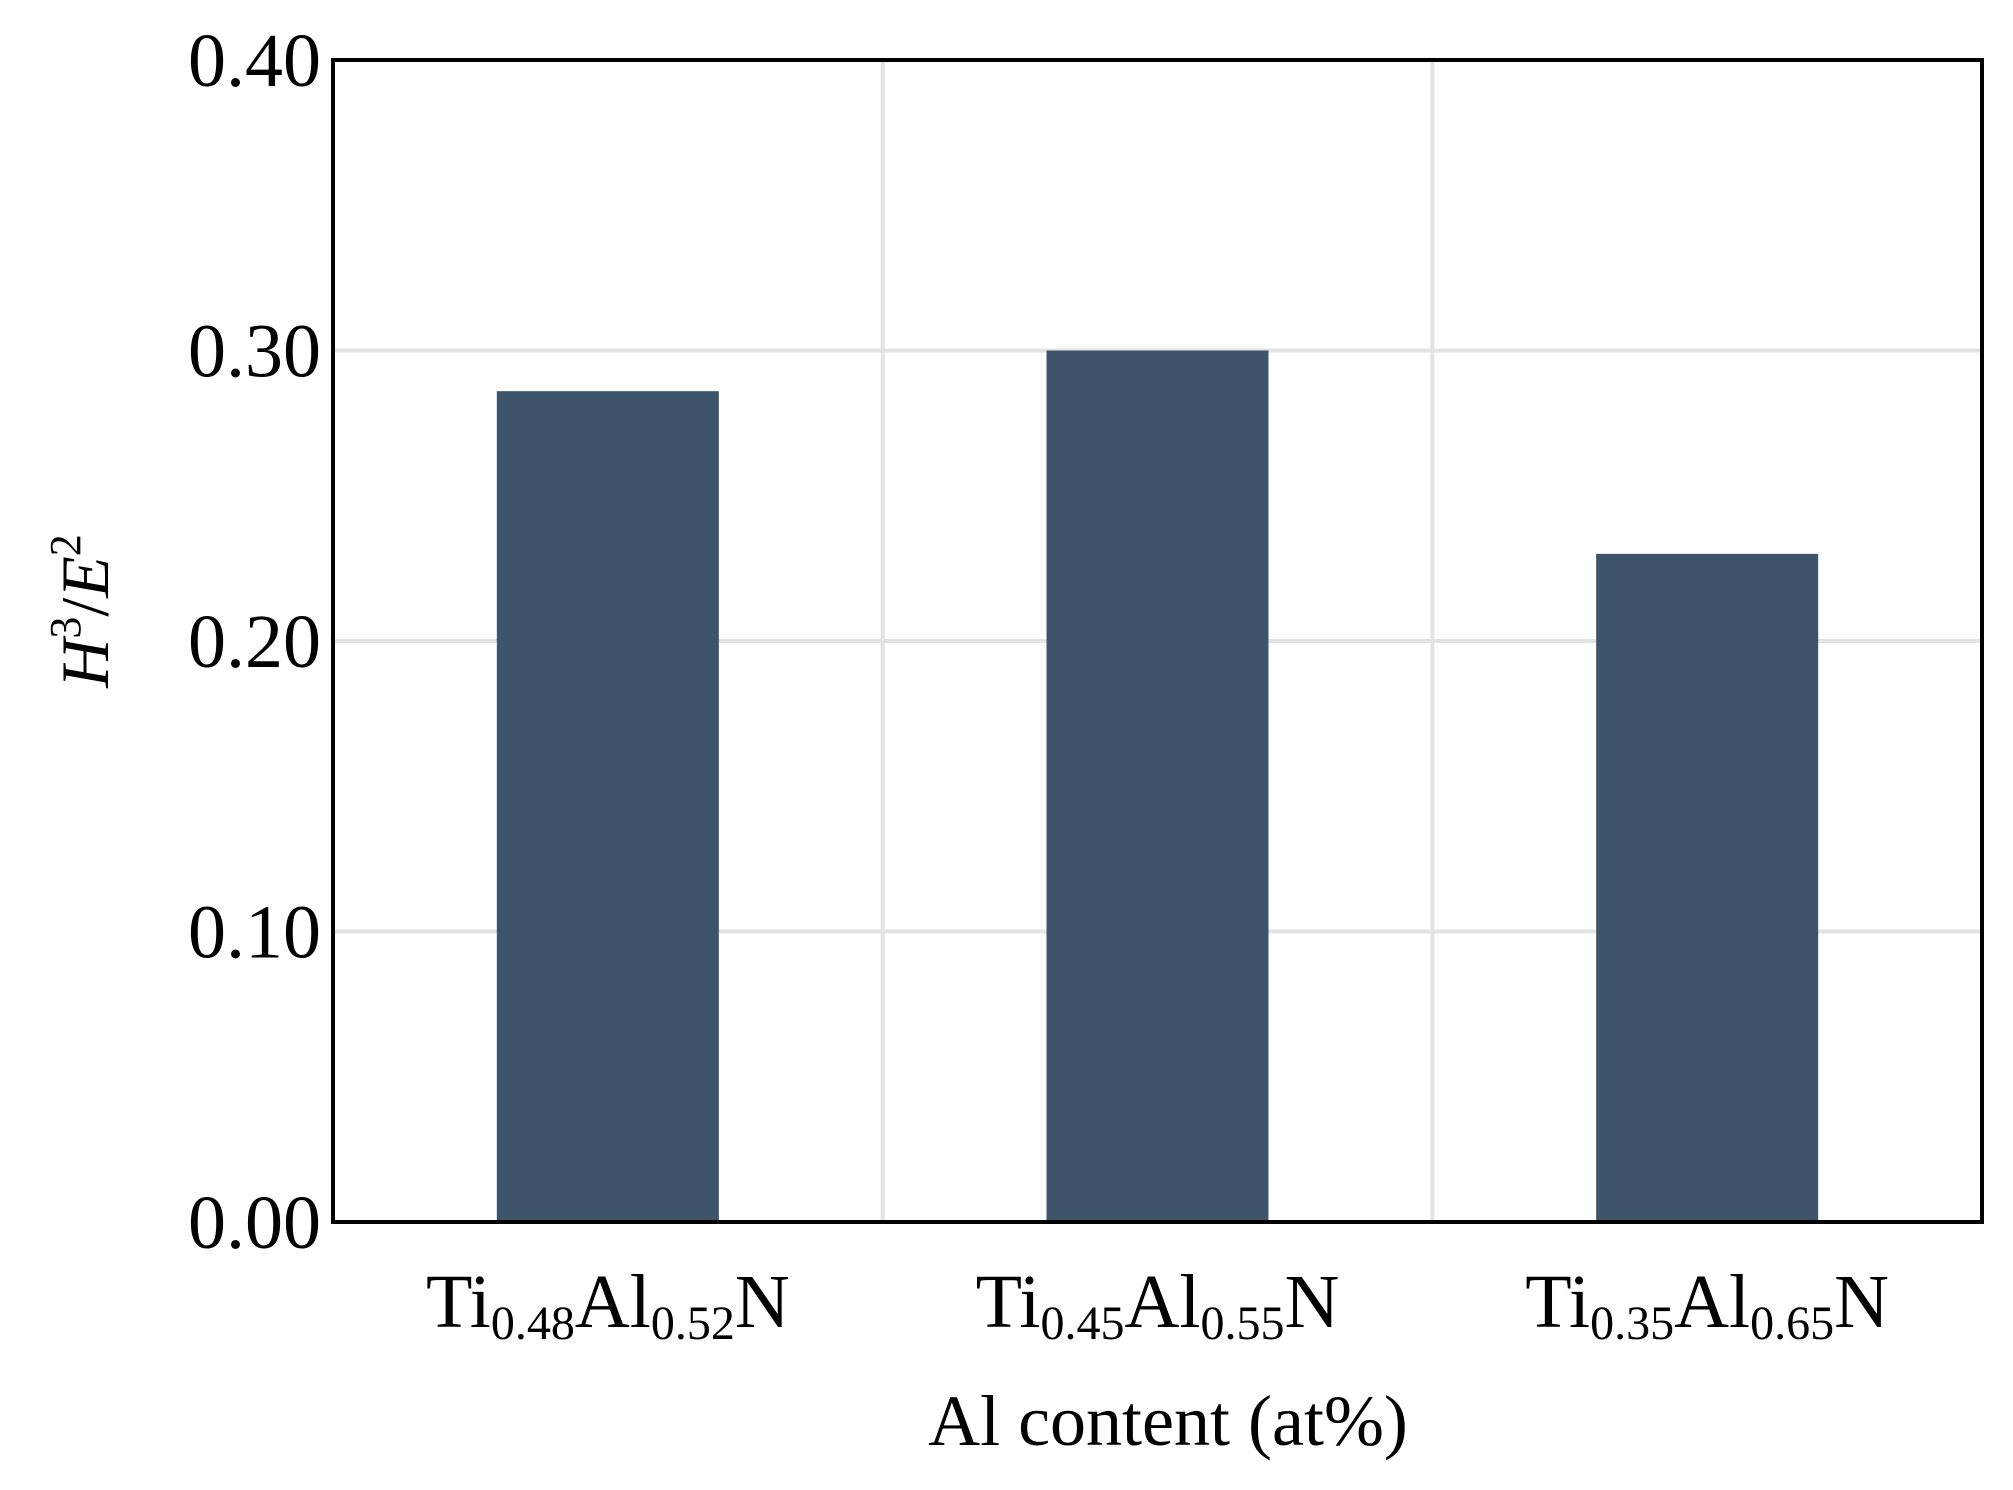 The width and height of the screenshot is (2013, 1490). Describe the element at coordinates (254, 933) in the screenshot. I see `y-tick-label: 0.10` at that location.